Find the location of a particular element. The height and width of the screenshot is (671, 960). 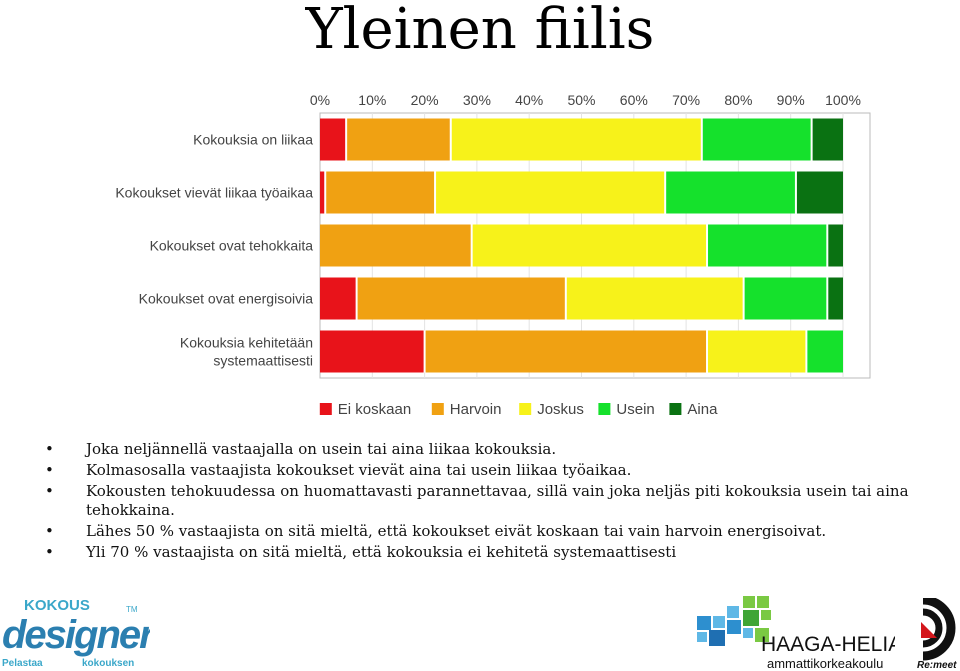

kokous-designer-logo-sub-right: kokouksen is located at coordinates (108, 663).